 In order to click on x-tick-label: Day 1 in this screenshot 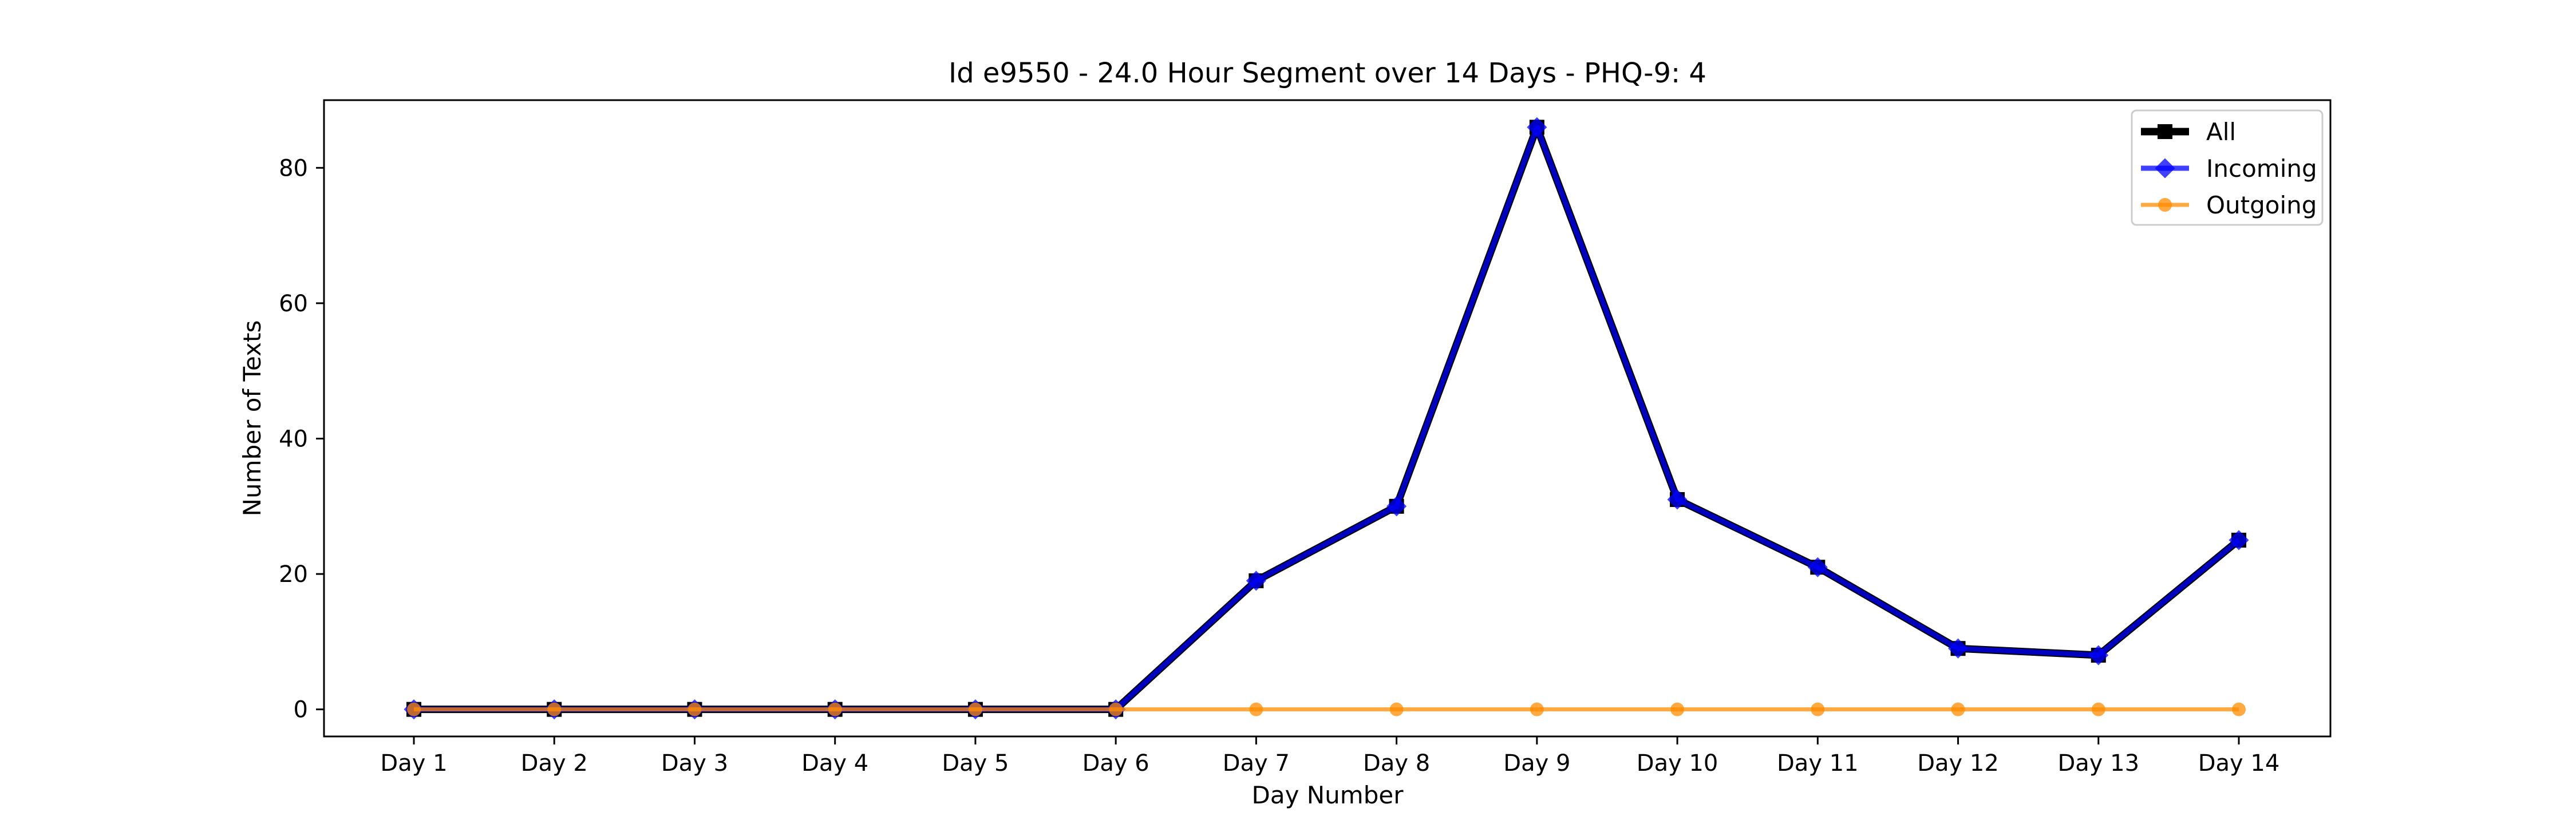, I will do `click(413, 763)`.